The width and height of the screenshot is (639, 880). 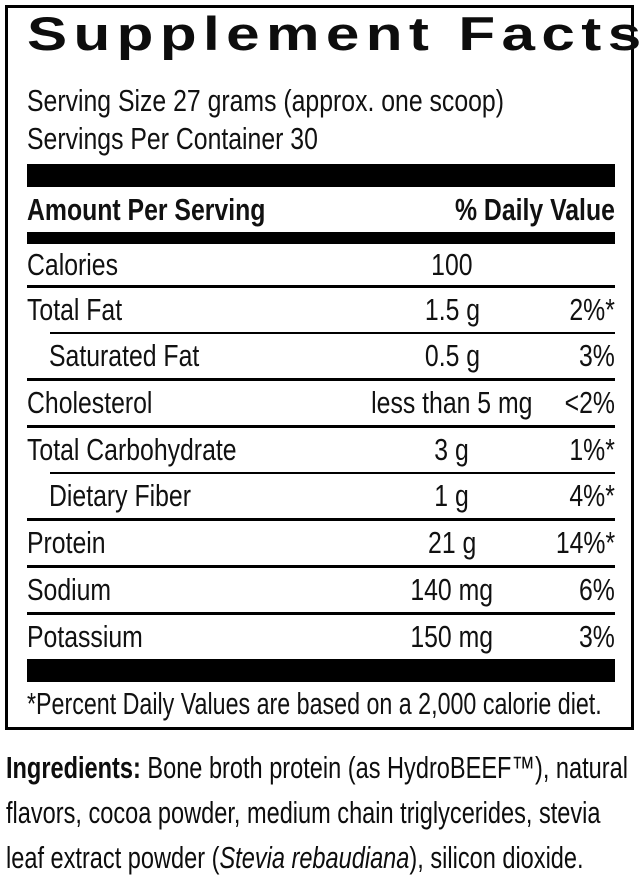 I want to click on nutrient-amount: 1 g, so click(x=452, y=495).